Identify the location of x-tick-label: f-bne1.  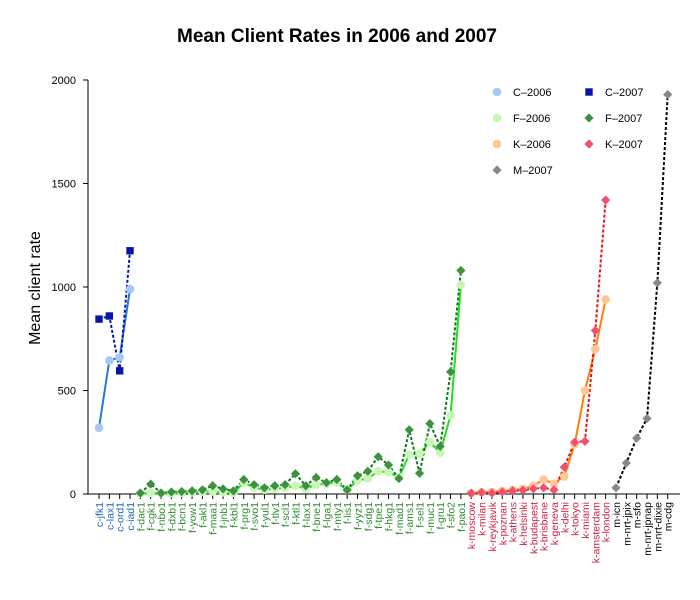
(317, 517).